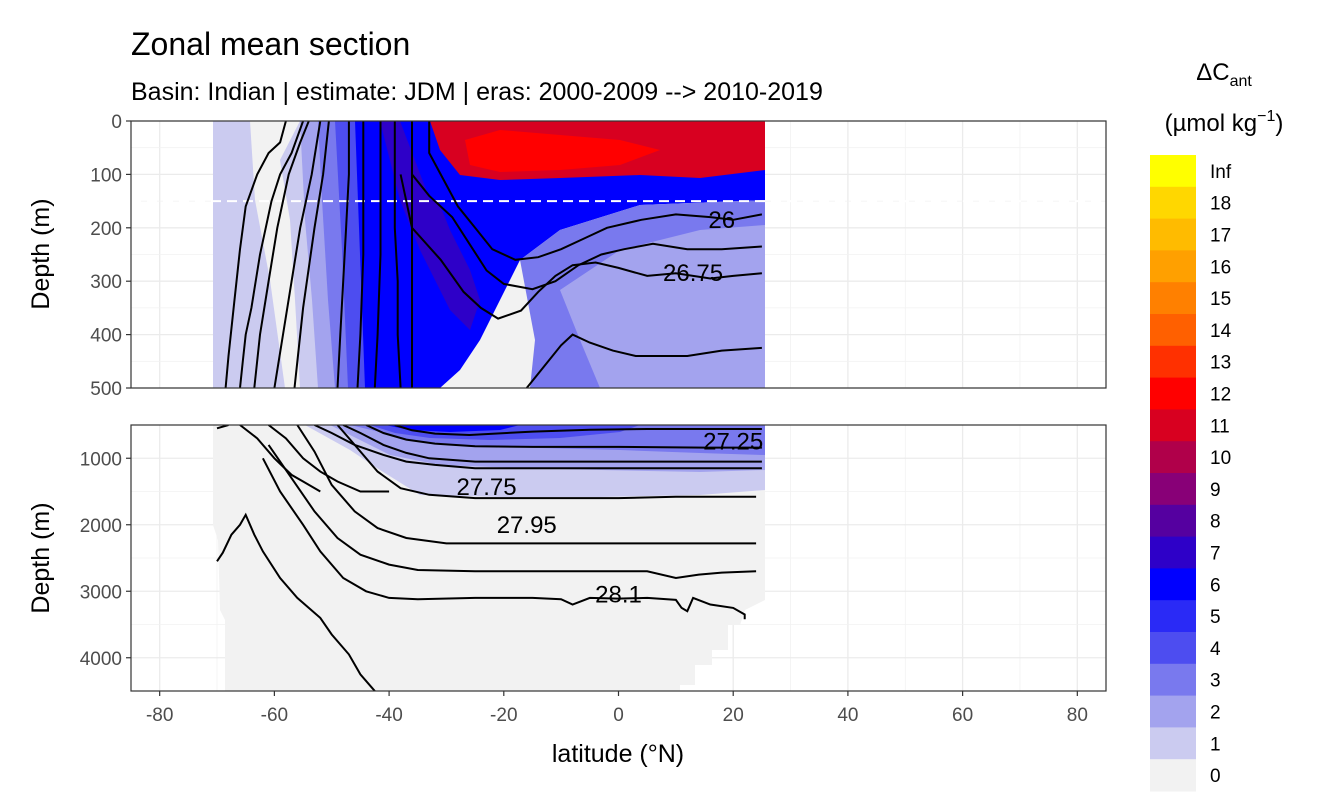  I want to click on legend-key-label: 14, so click(1221, 331).